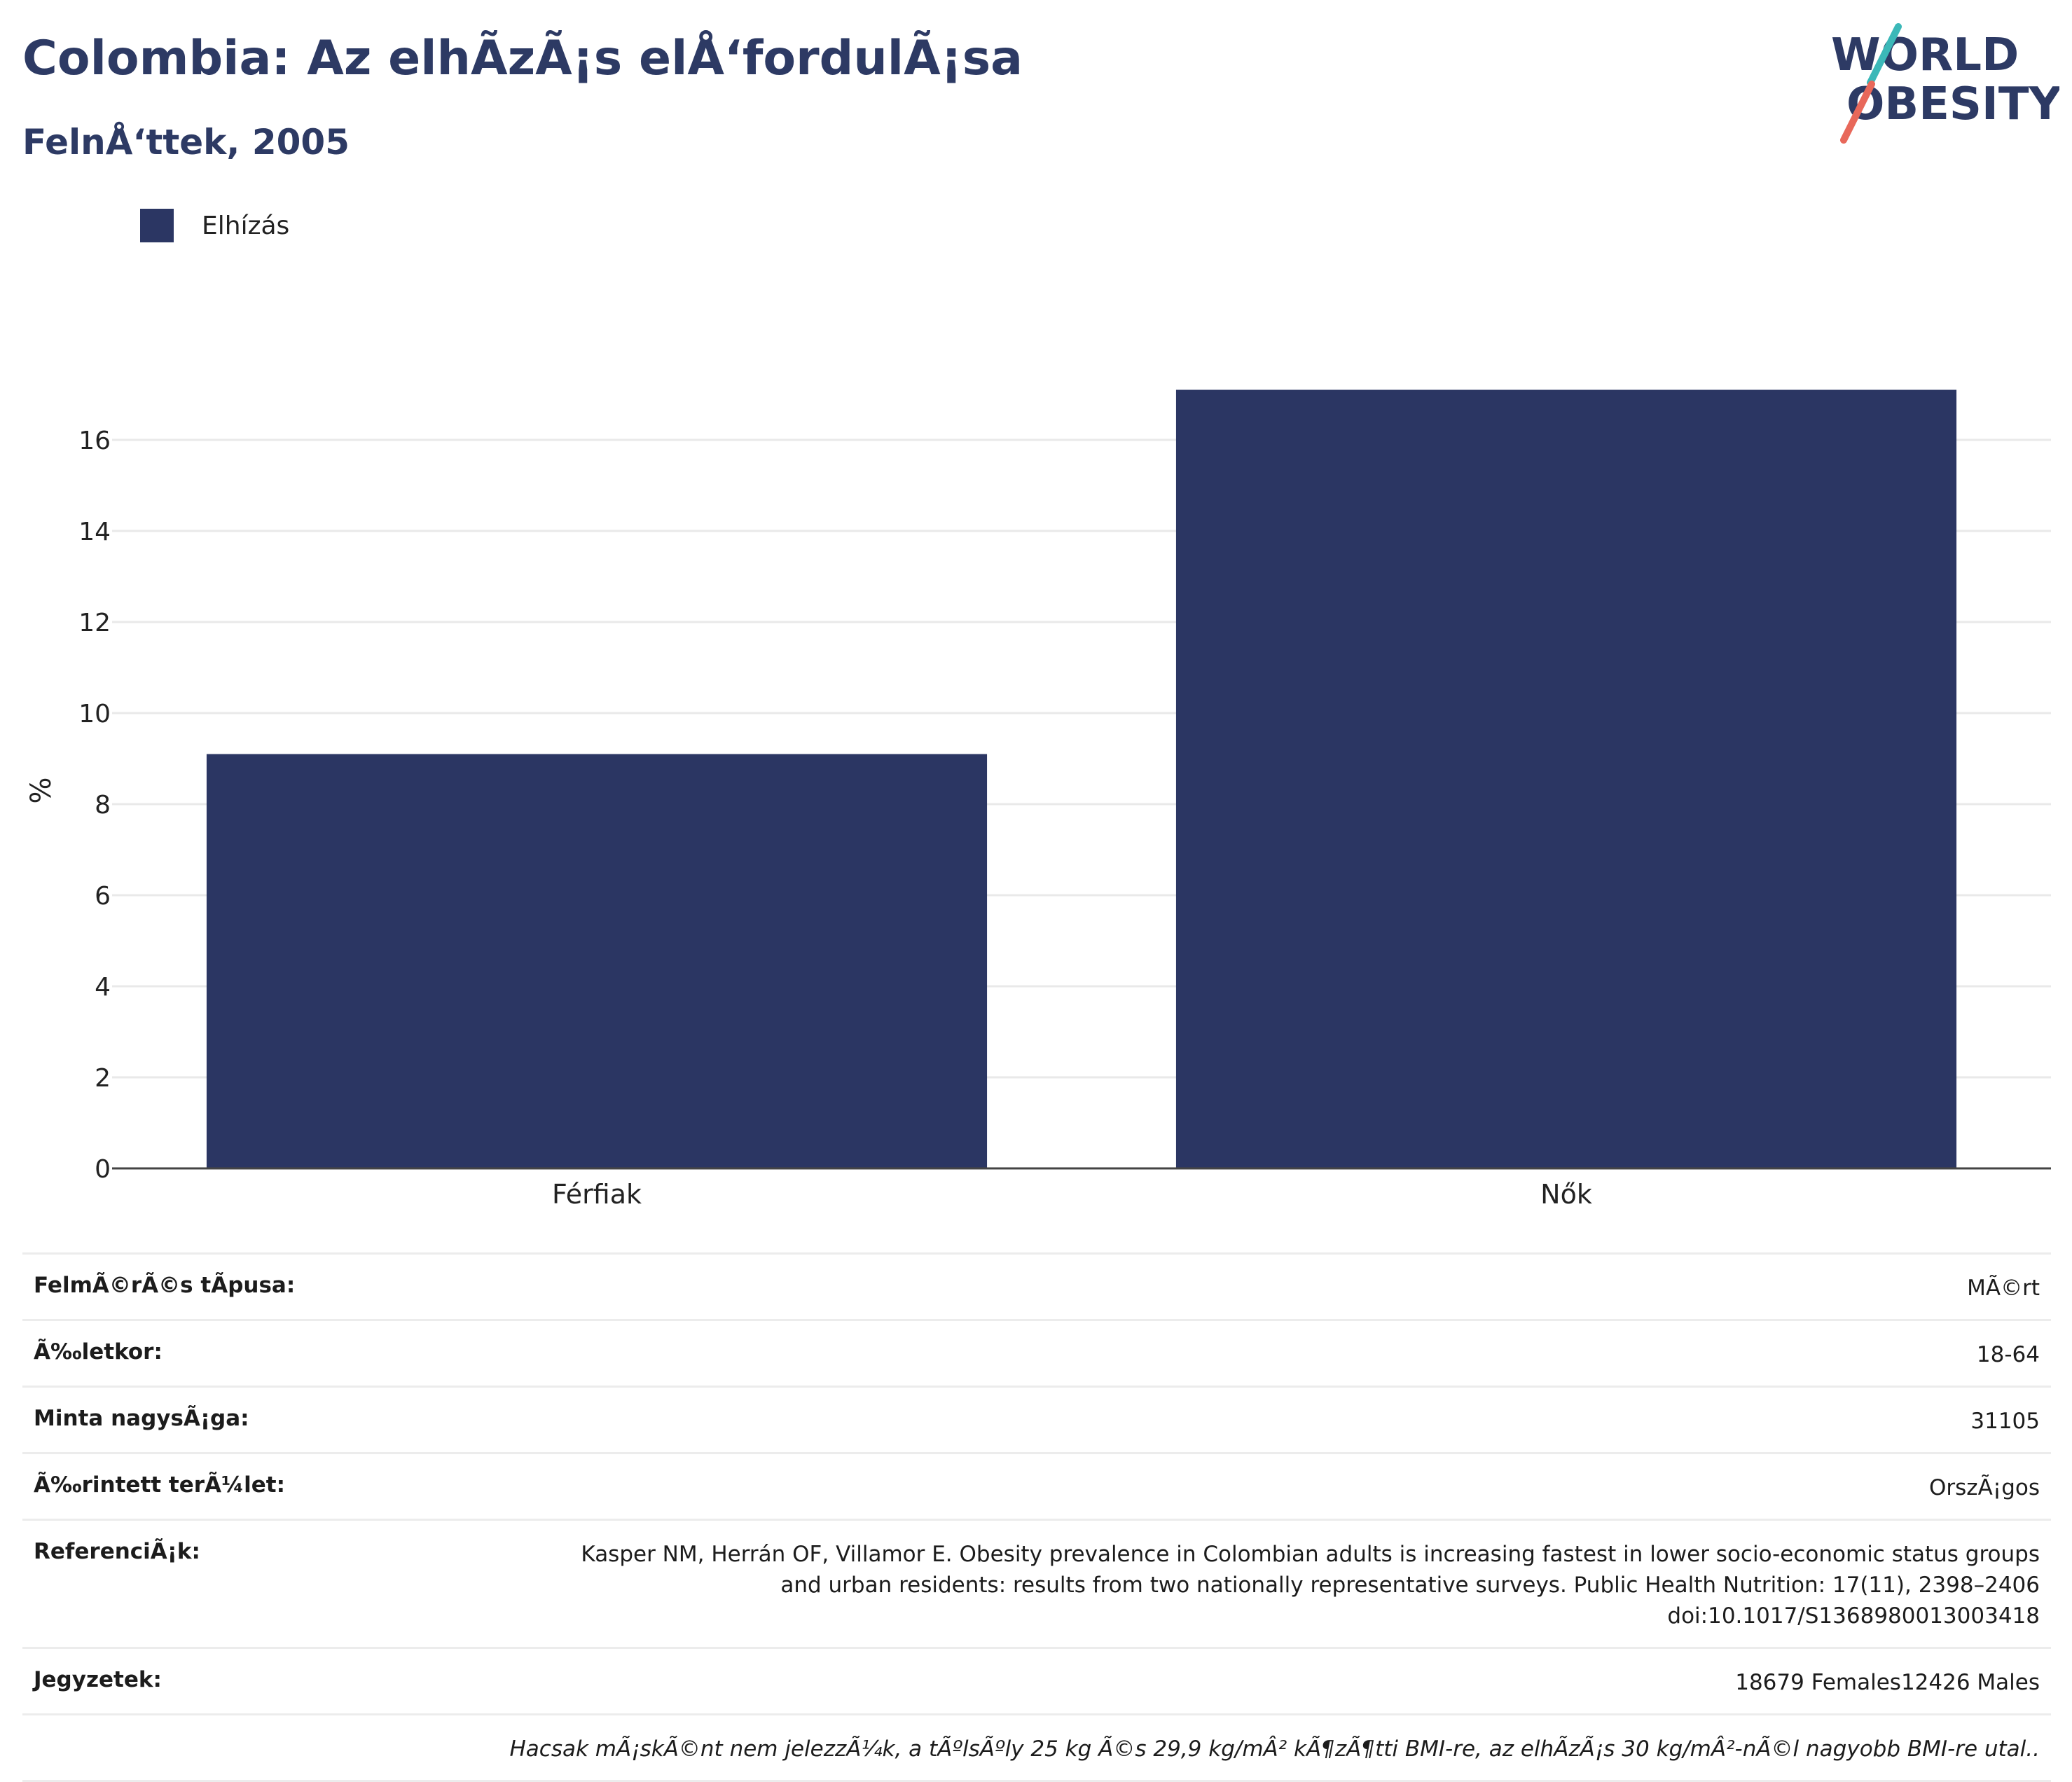 This screenshot has width=2072, height=1782. Describe the element at coordinates (1925, 55) in the screenshot. I see `logo-line-1: WORLD` at that location.